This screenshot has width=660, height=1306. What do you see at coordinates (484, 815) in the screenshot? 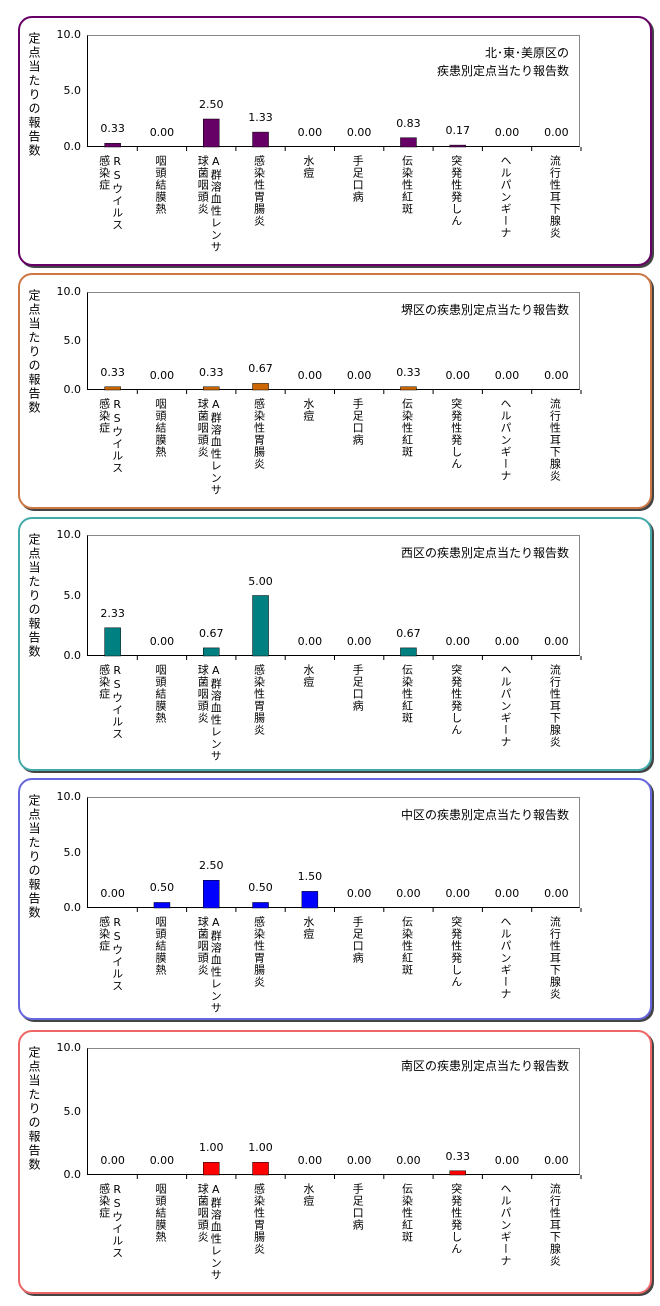
I see `chart-title: 中区の疾患別定点当たり報告数` at bounding box center [484, 815].